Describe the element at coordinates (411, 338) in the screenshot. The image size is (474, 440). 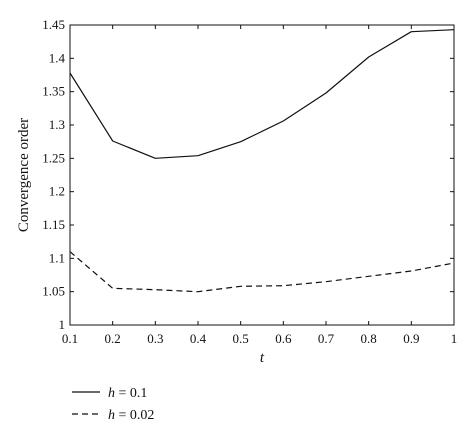
I see `x-tick-label: 0.9` at that location.